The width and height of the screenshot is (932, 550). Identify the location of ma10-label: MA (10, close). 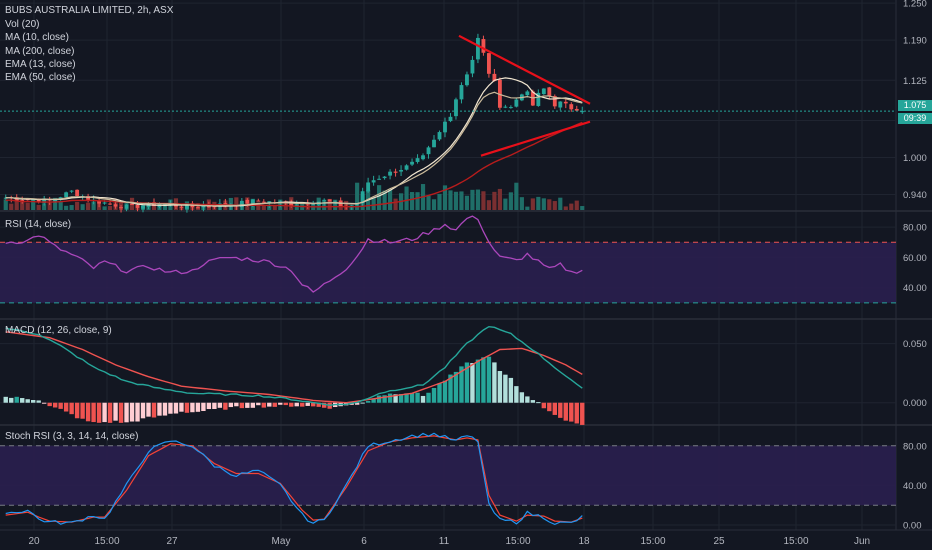
(37, 37).